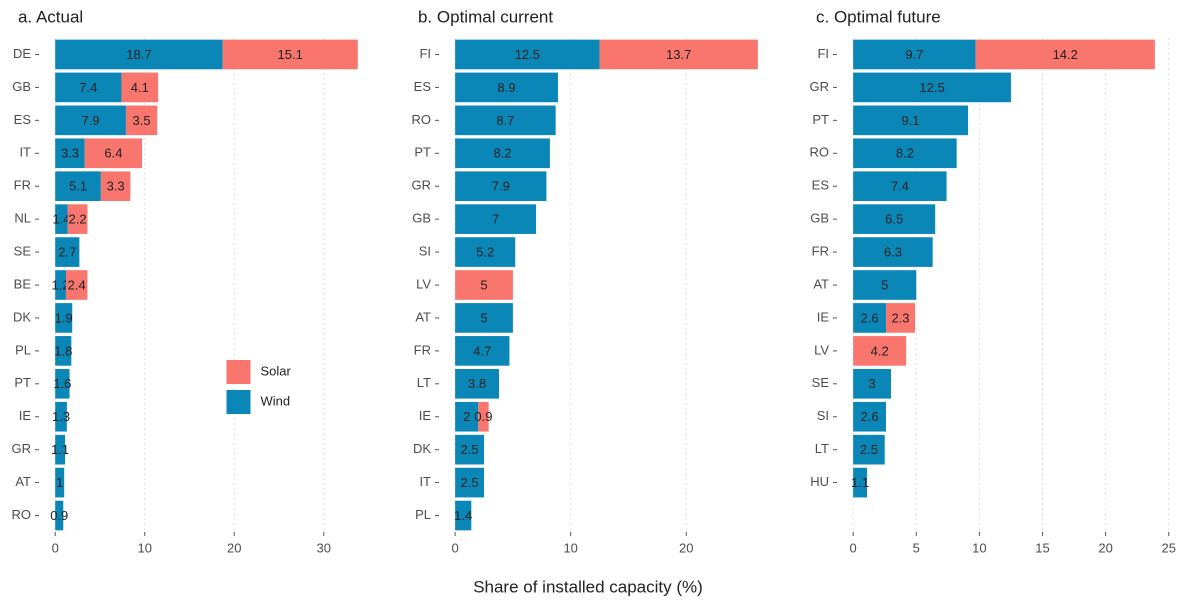 The image size is (1184, 604). Describe the element at coordinates (821, 382) in the screenshot. I see `y-tick-label: SE` at that location.